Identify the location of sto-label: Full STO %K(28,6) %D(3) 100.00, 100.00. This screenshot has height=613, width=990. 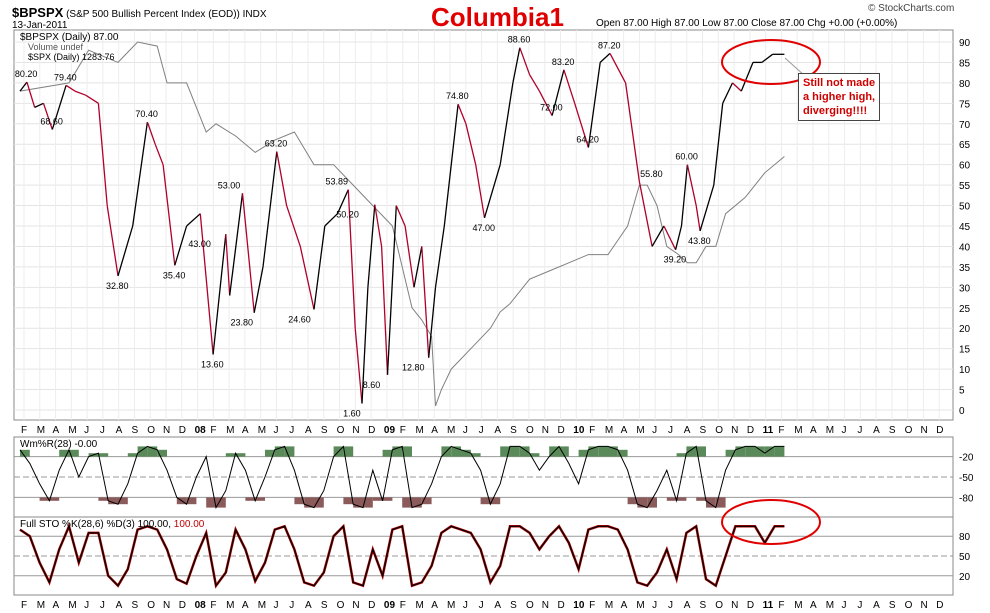
(112, 524).